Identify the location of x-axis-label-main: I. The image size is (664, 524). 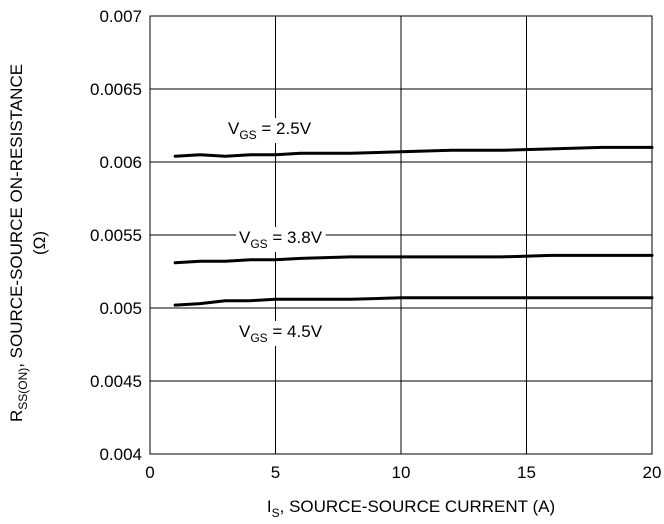
(269, 506).